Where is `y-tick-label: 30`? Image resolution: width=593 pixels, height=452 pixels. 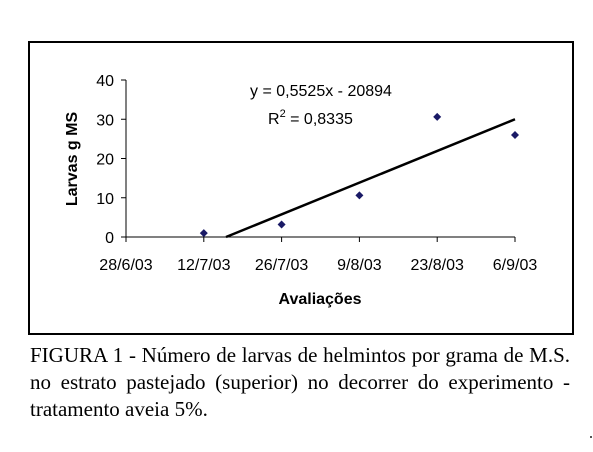 y-tick-label: 30 is located at coordinates (105, 120).